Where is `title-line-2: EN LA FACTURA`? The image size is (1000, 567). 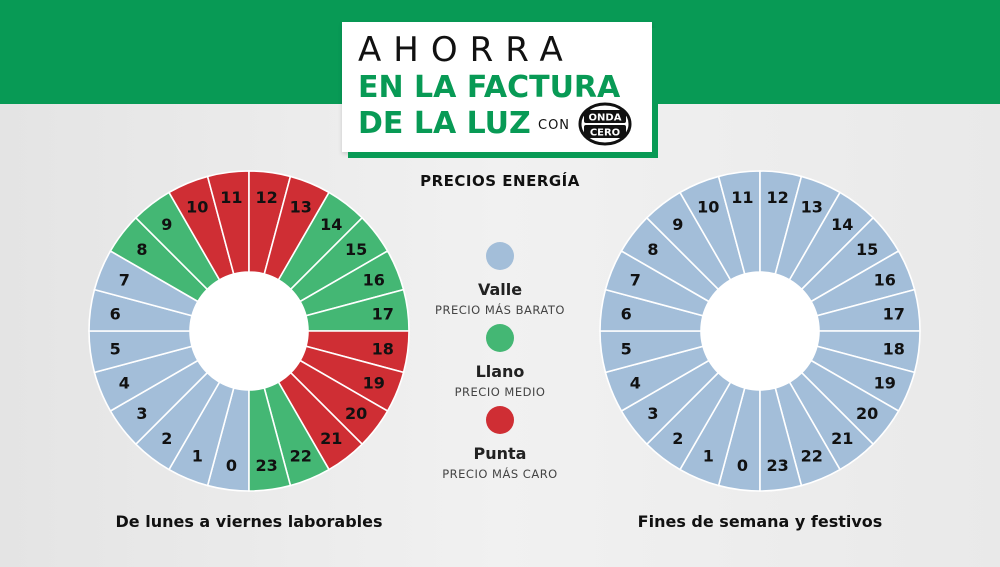
title-line-2: EN LA FACTURA is located at coordinates (489, 87).